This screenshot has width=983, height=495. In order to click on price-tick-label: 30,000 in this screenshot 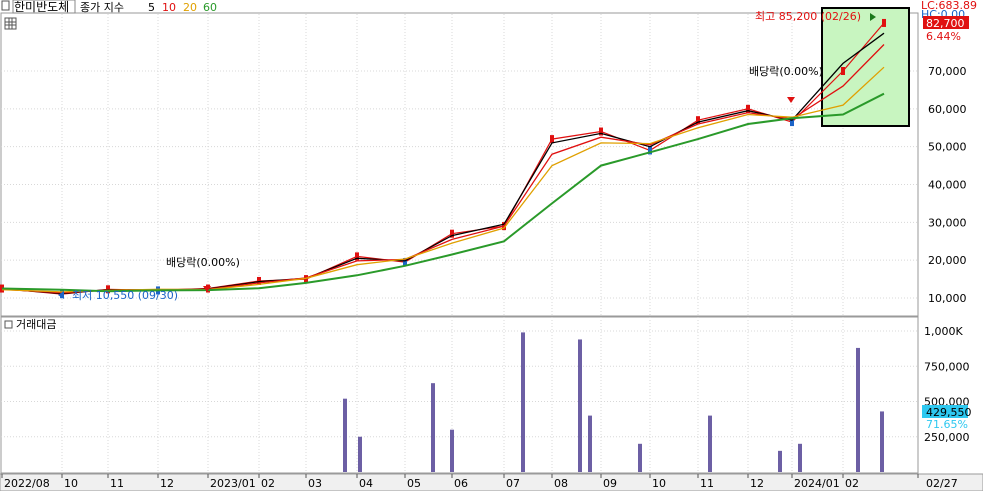, I will do `click(947, 222)`.